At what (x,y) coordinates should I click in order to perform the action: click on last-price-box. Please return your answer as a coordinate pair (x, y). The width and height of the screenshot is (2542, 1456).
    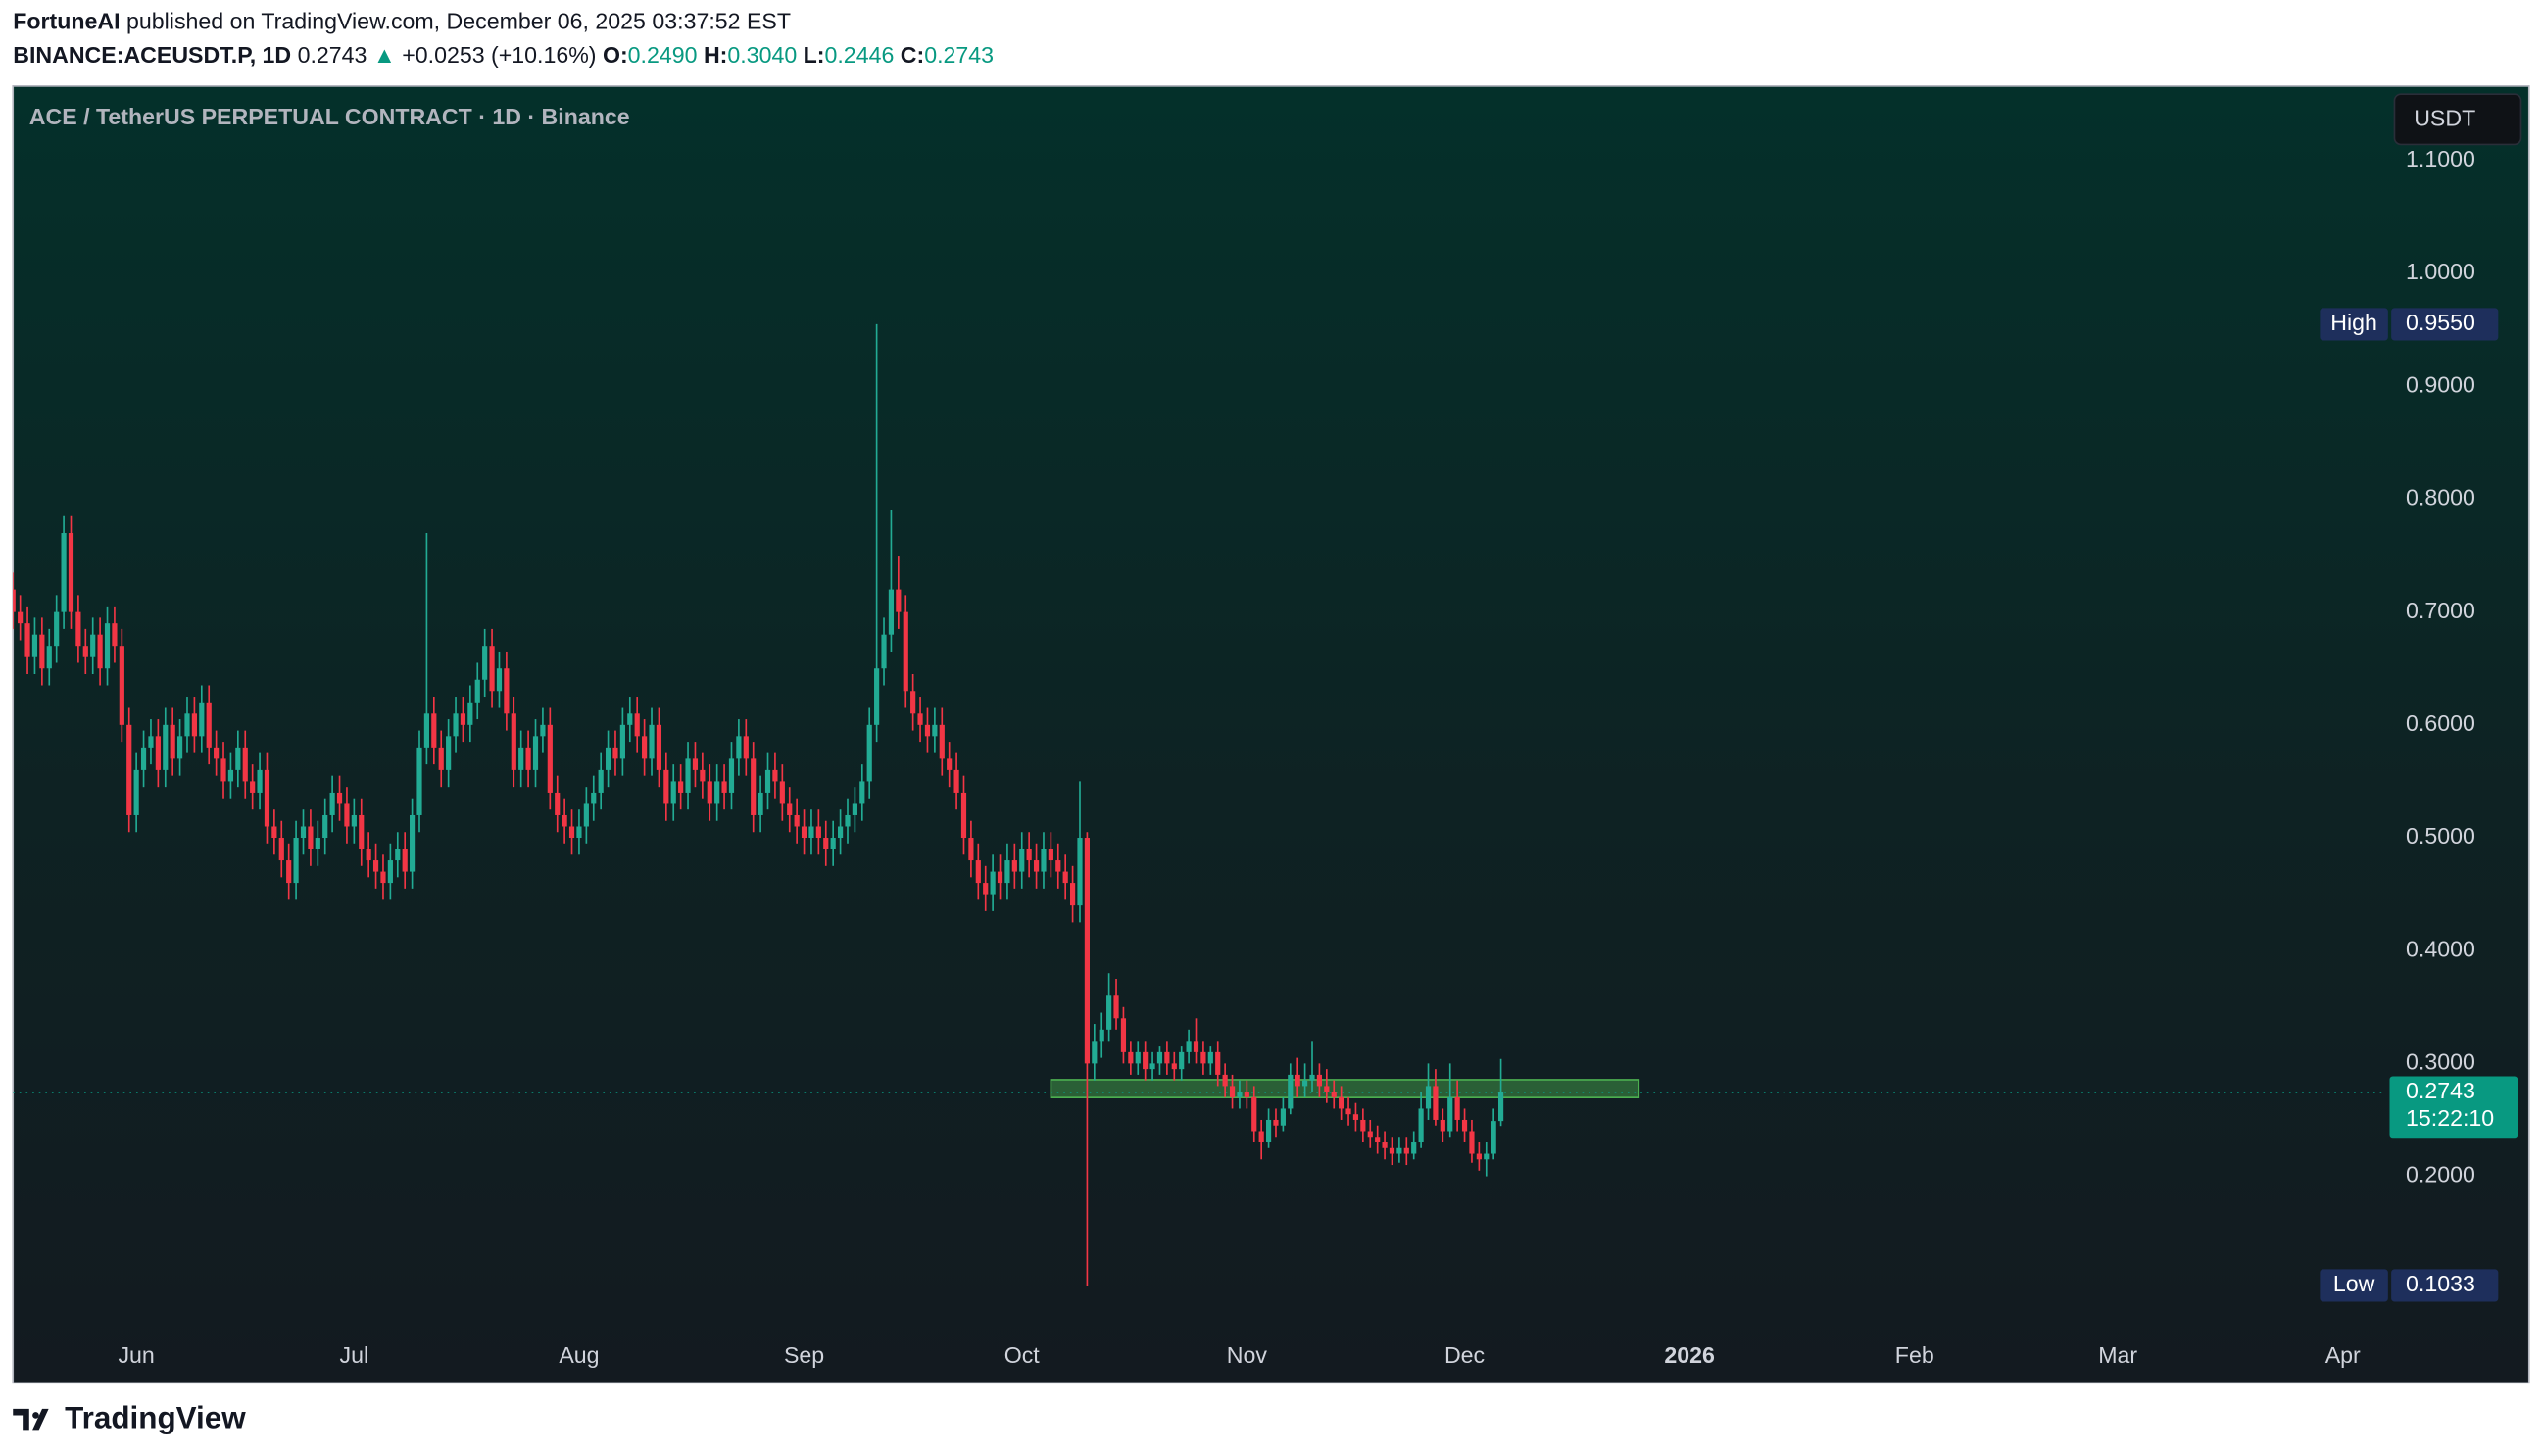
    Looking at the image, I should click on (2454, 1107).